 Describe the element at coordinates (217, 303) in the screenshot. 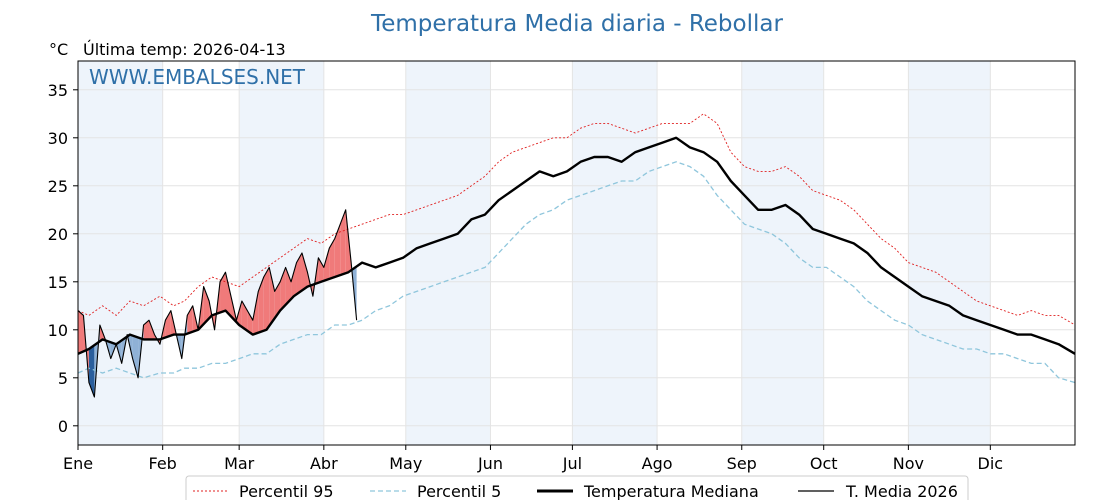

I see `year-2026-line` at that location.